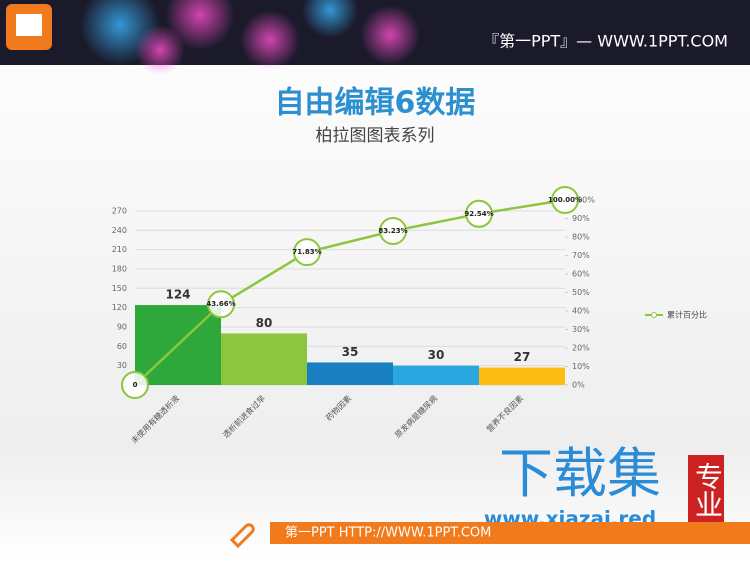 Image resolution: width=750 pixels, height=562 pixels. I want to click on y2-tick-label: 60%, so click(581, 274).